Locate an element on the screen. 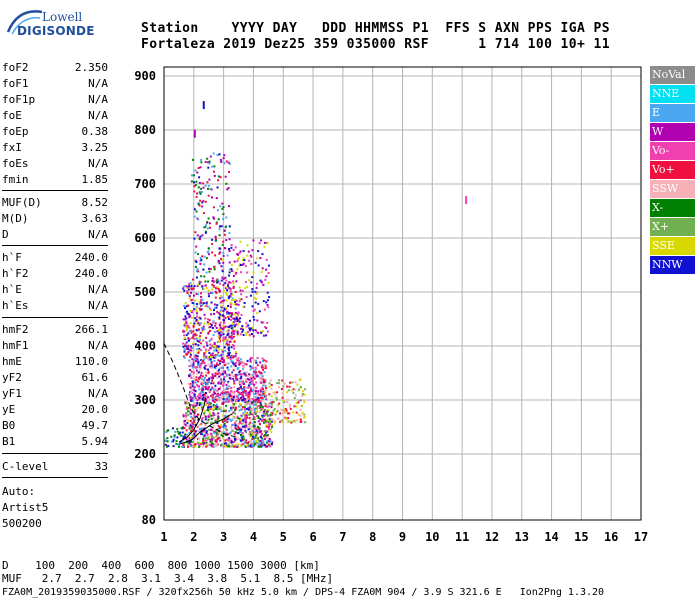  legend-entry-2: E is located at coordinates (672, 113).